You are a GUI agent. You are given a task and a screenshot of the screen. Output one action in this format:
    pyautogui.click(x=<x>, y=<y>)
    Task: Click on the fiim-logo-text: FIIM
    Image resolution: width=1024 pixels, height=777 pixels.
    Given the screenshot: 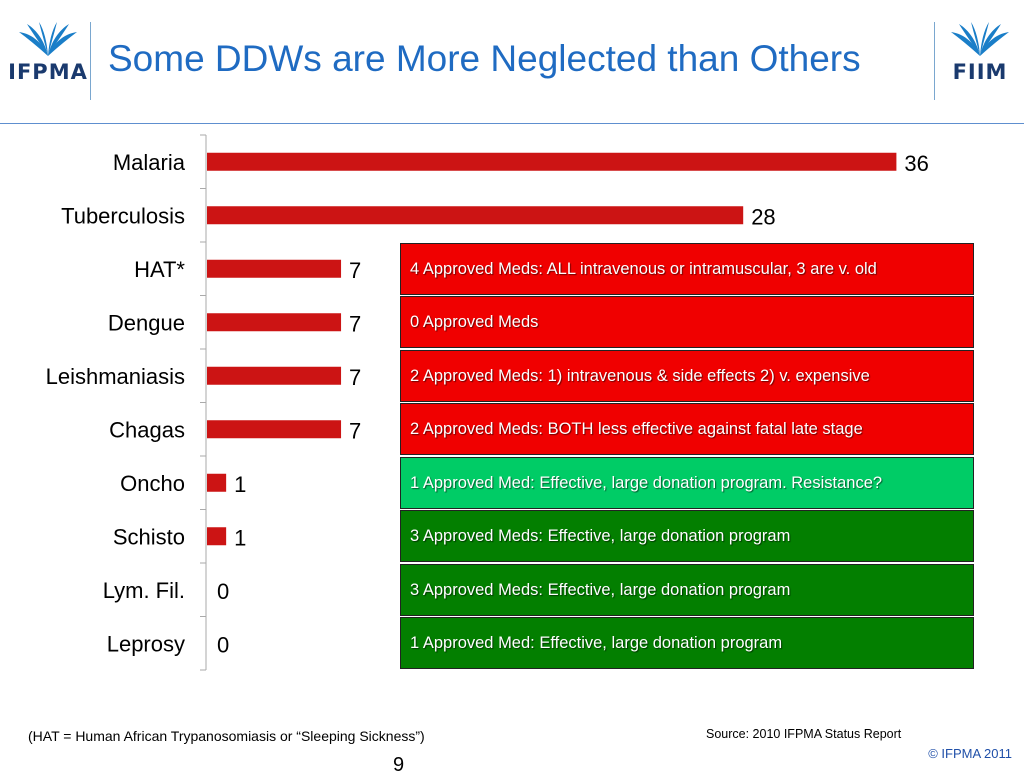 What is the action you would take?
    pyautogui.click(x=980, y=72)
    